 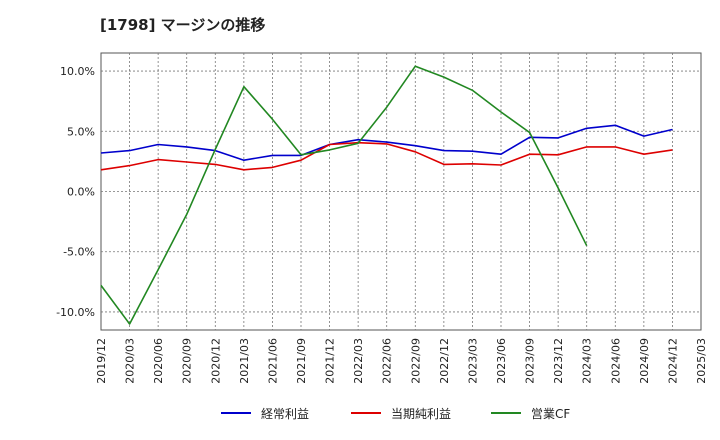 I want to click on x-tick-label: 2020/03, so click(x=130, y=361).